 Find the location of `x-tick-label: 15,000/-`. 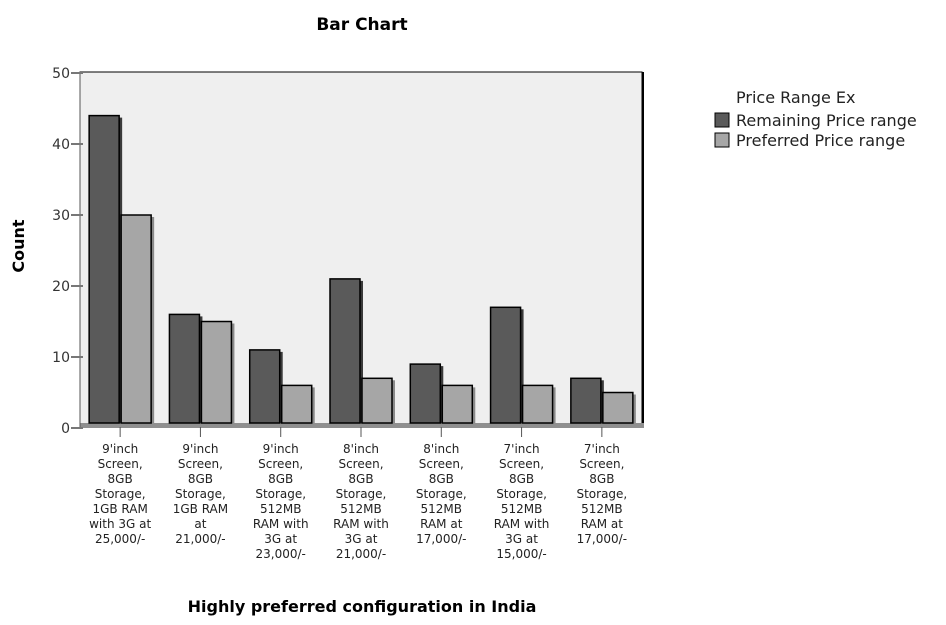

x-tick-label: 15,000/- is located at coordinates (521, 554).